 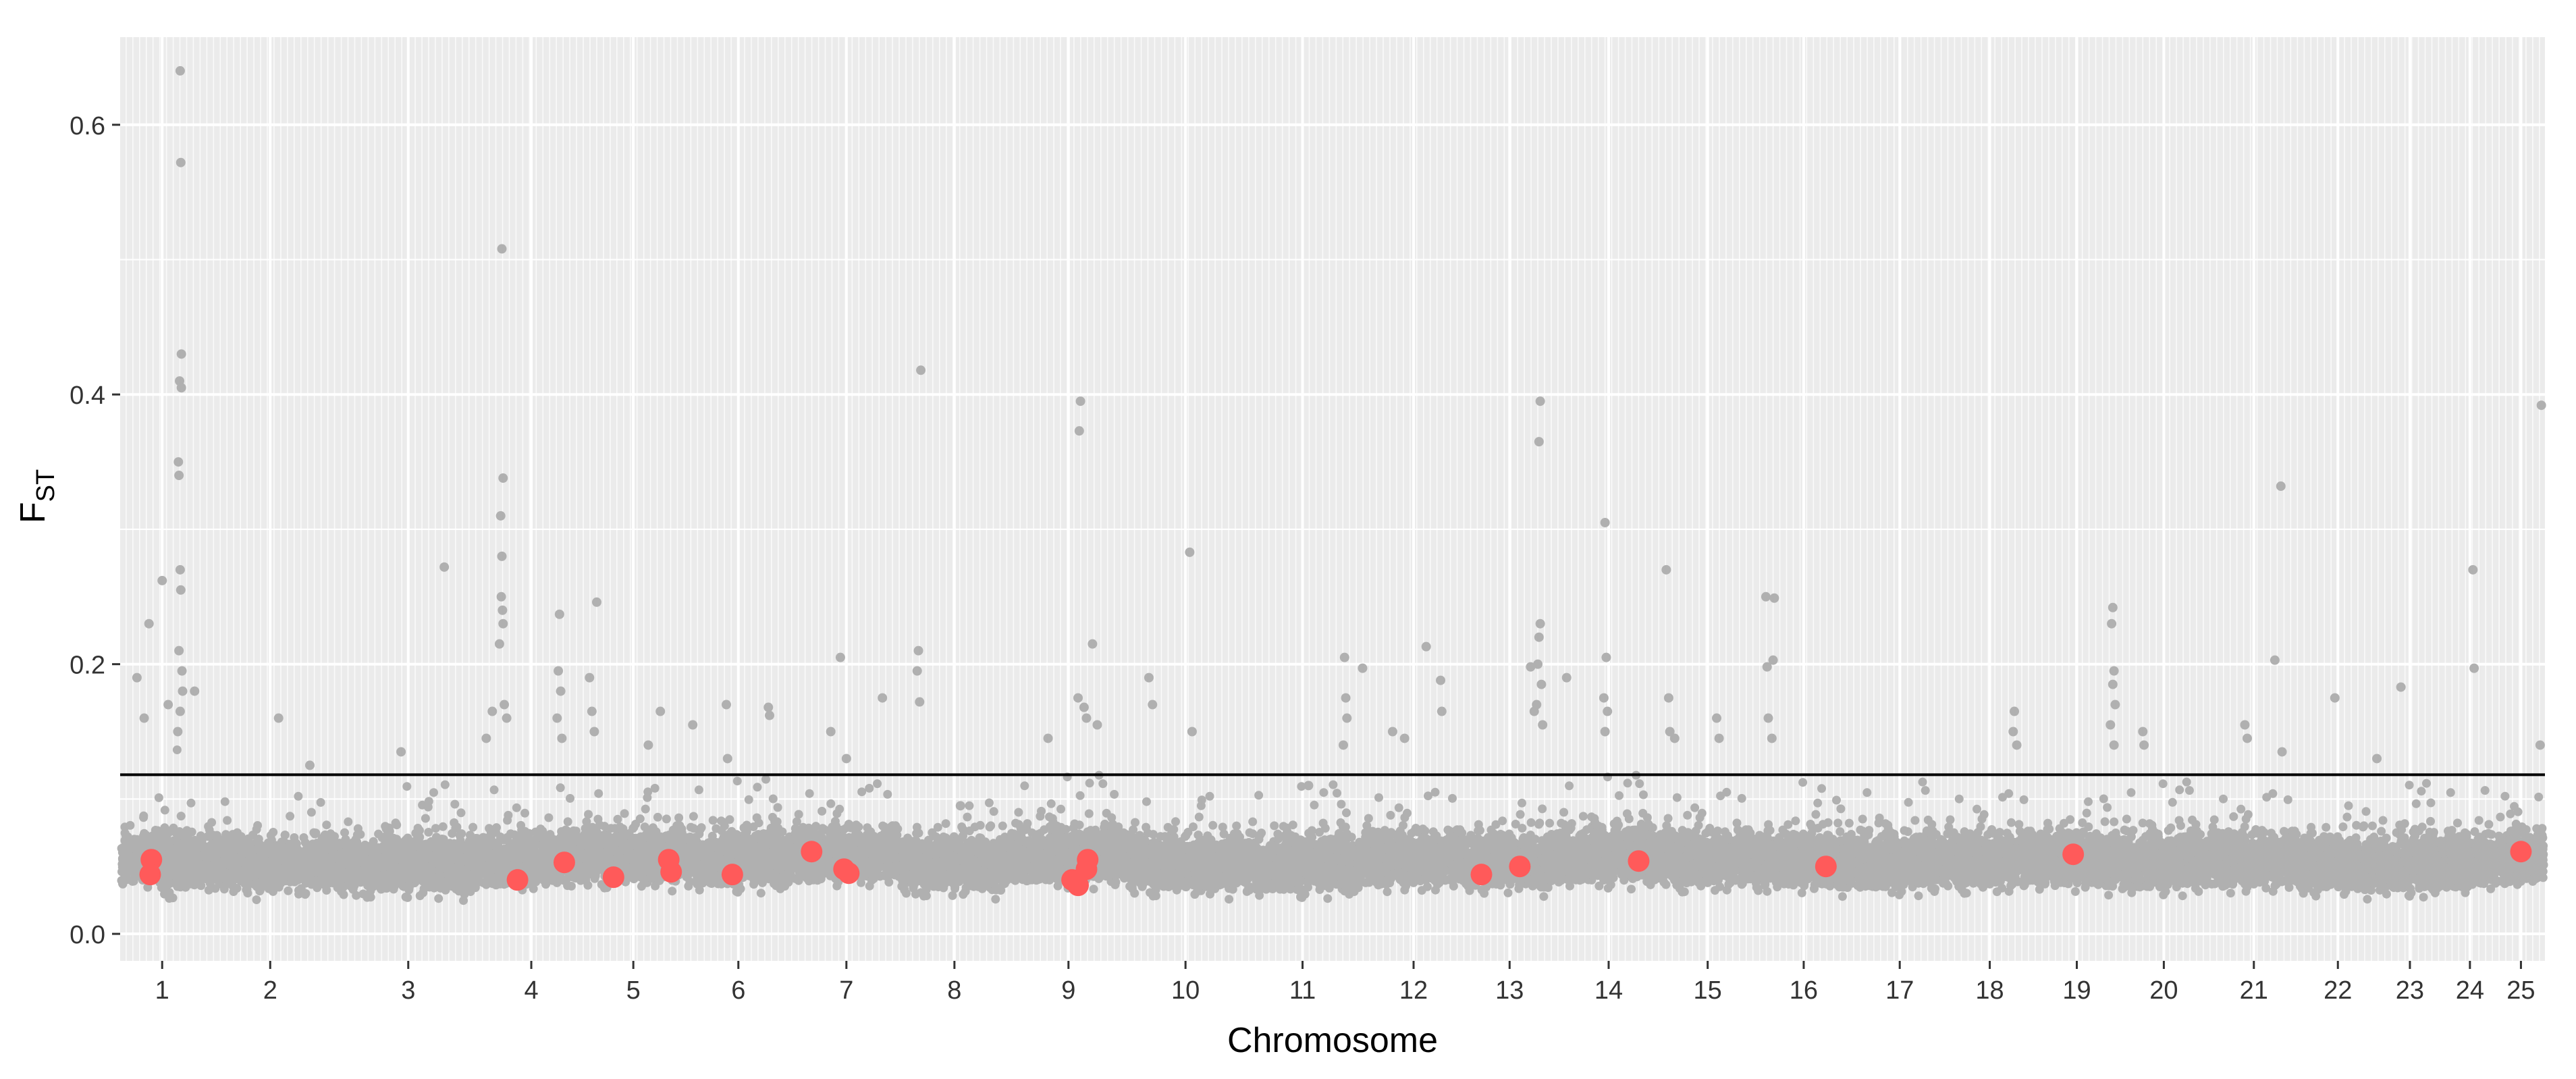 I want to click on background-points, so click(x=1332, y=825).